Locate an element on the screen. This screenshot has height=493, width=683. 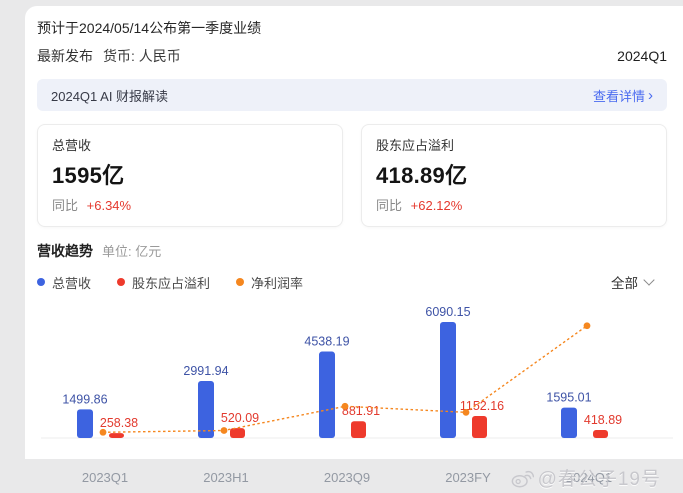
svg-text: 4538.19 is located at coordinates (326, 342).